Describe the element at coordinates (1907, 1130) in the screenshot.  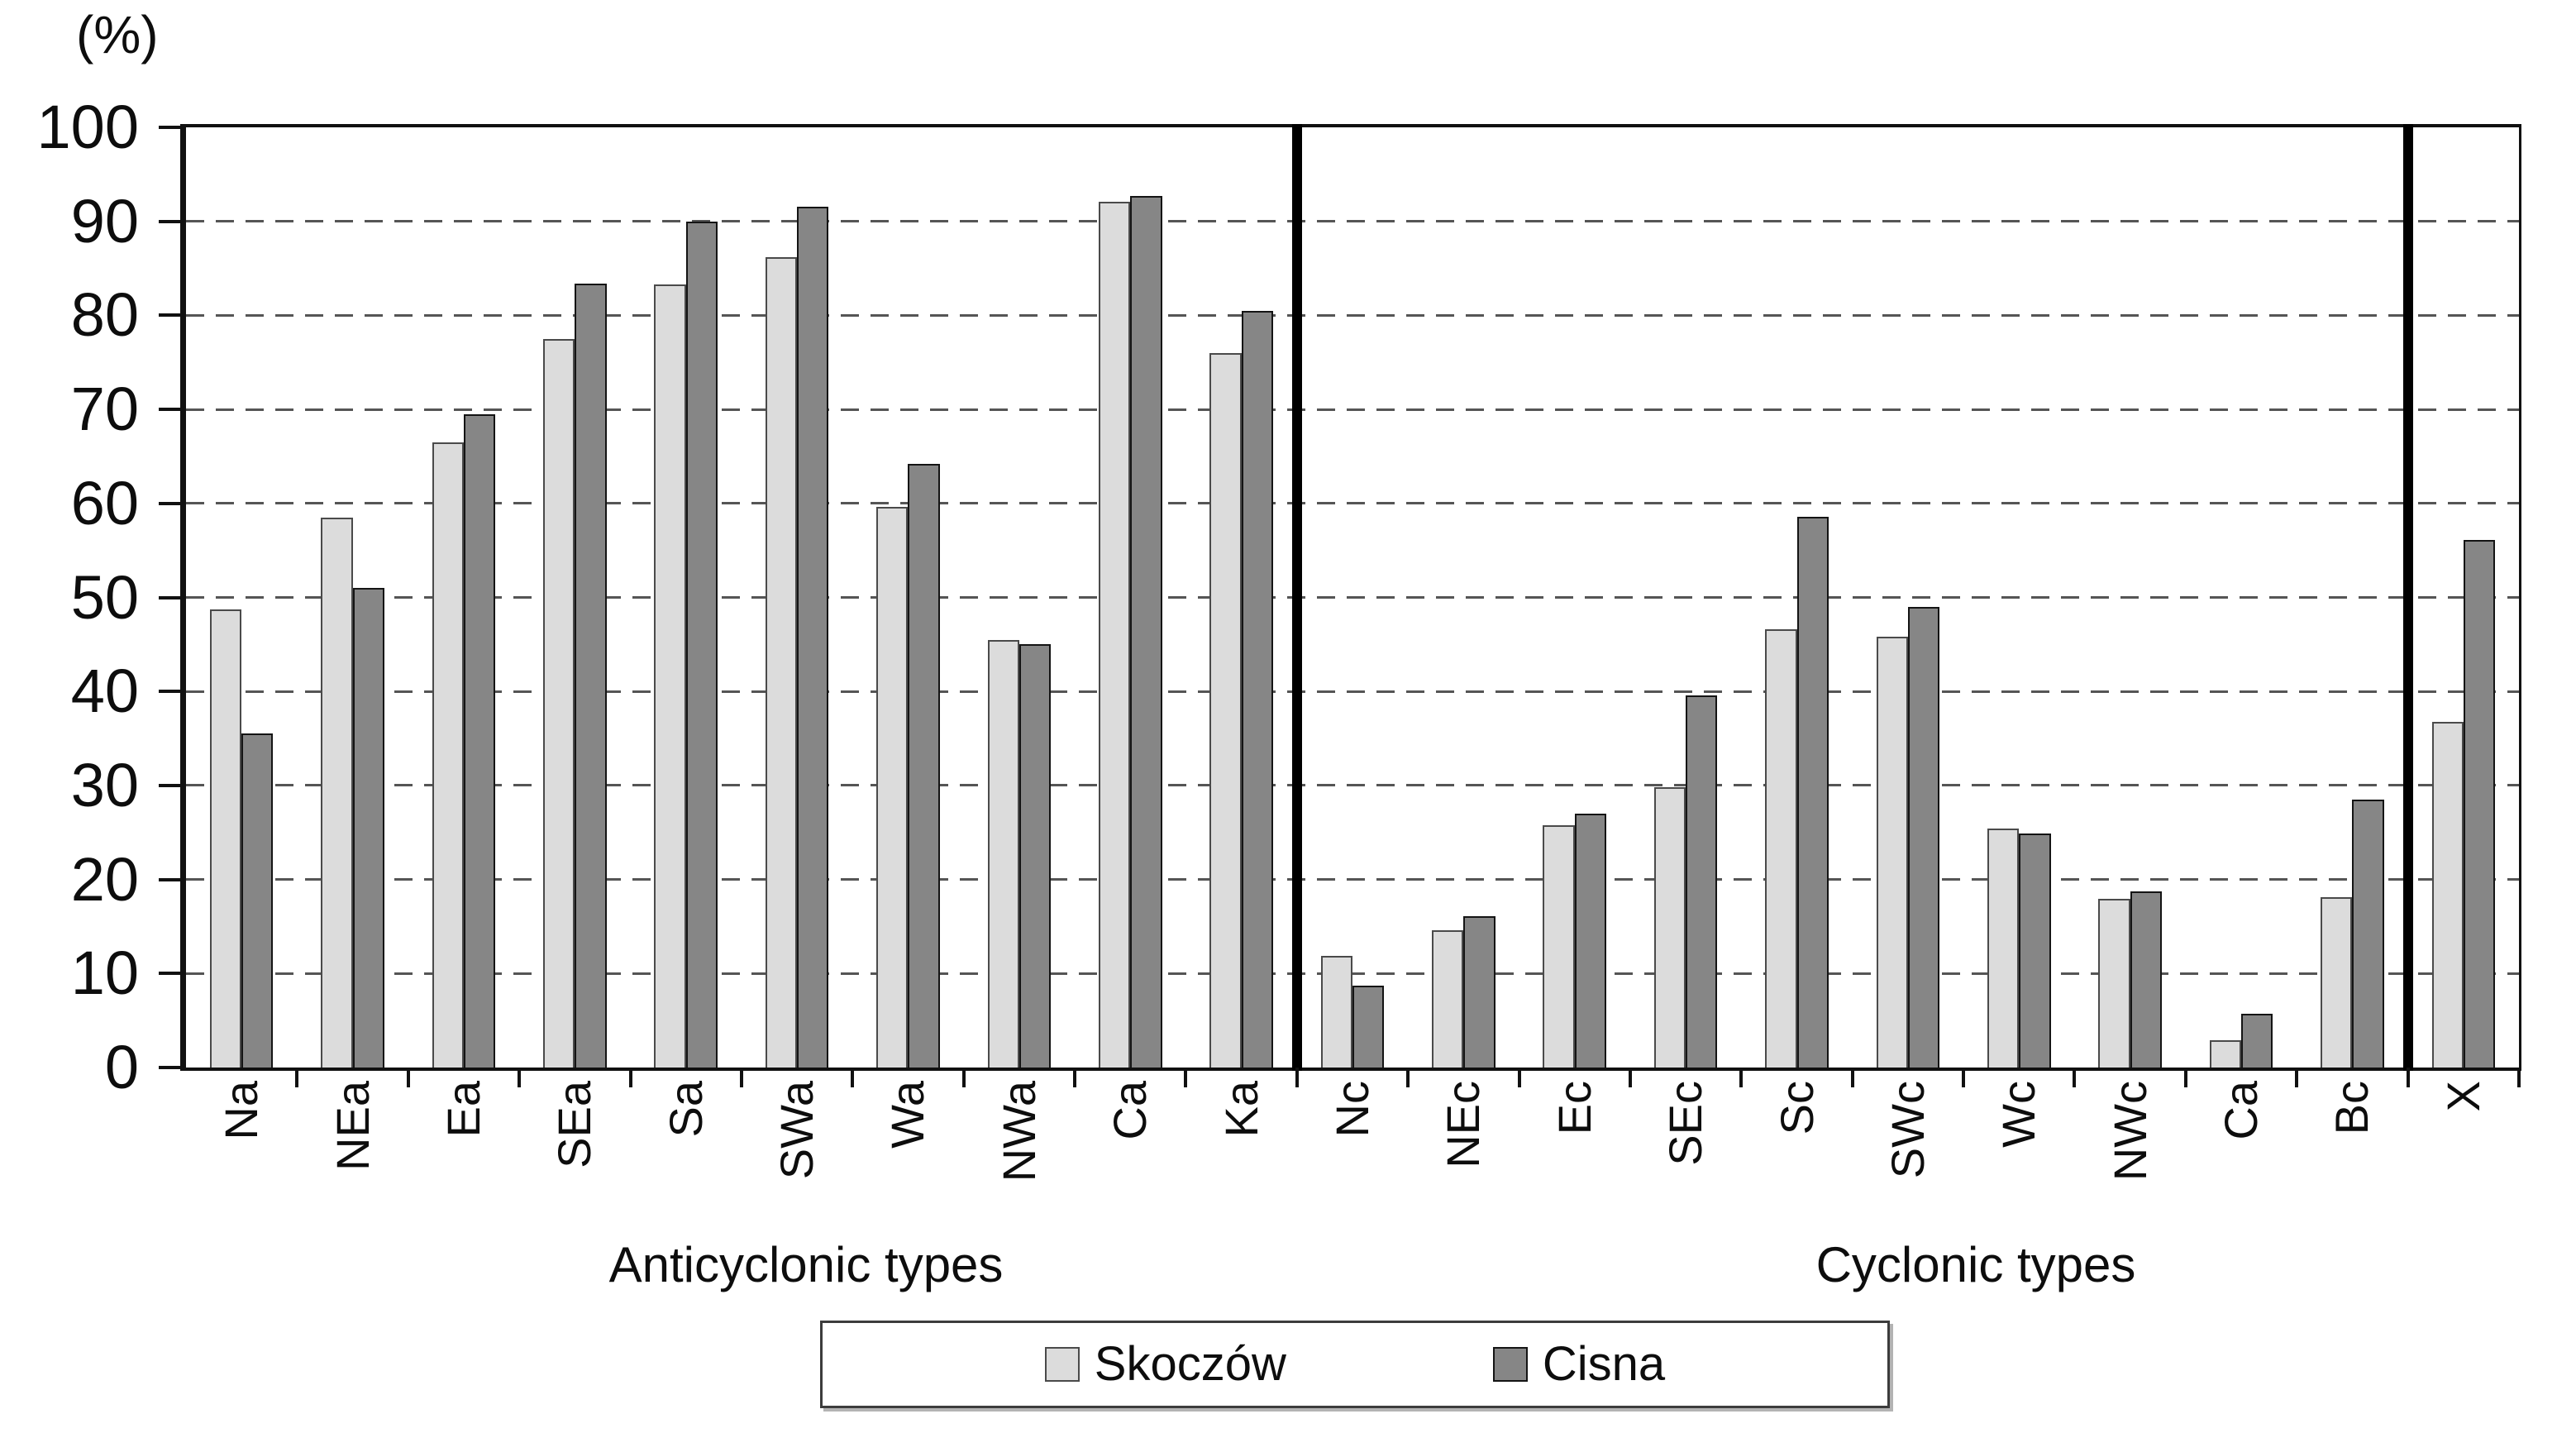
I see `x-axis-category-label: SWc` at that location.